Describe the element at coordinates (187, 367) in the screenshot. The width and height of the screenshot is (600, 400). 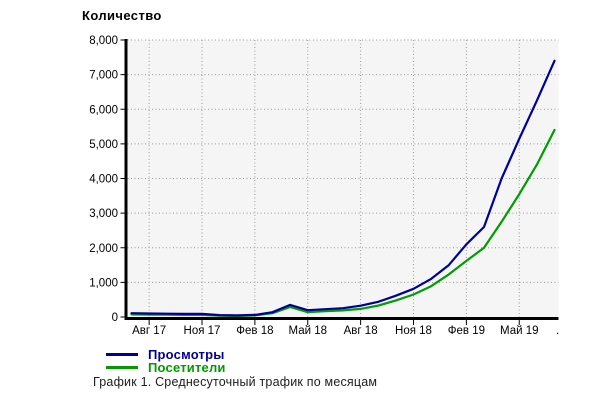
I see `visitors-legend-label: Посетители` at that location.